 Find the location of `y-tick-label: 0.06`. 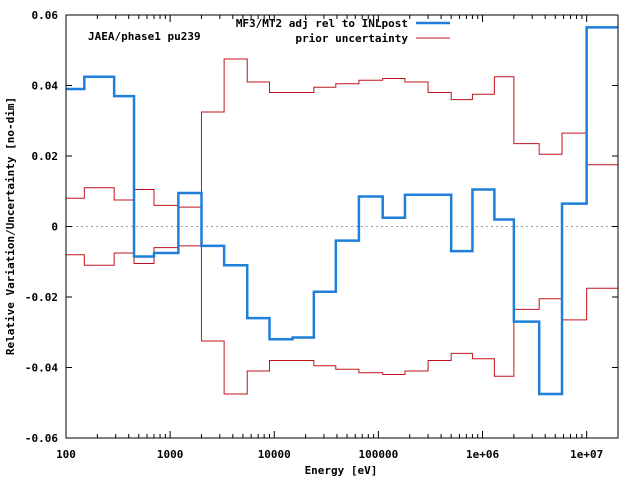

y-tick-label: 0.06 is located at coordinates (45, 15).